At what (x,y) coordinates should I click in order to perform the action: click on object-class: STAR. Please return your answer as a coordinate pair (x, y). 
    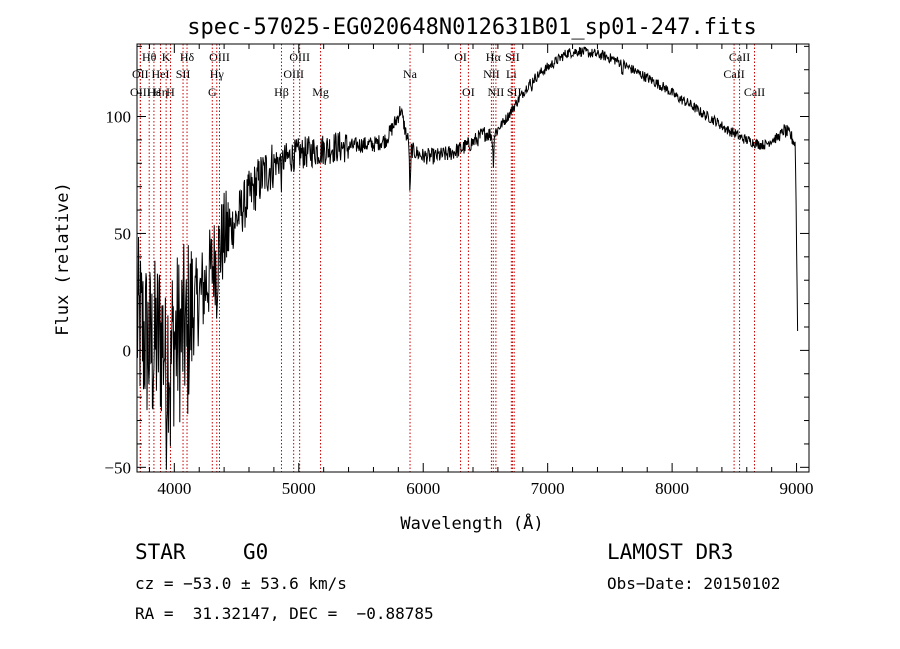
    Looking at the image, I should click on (160, 552).